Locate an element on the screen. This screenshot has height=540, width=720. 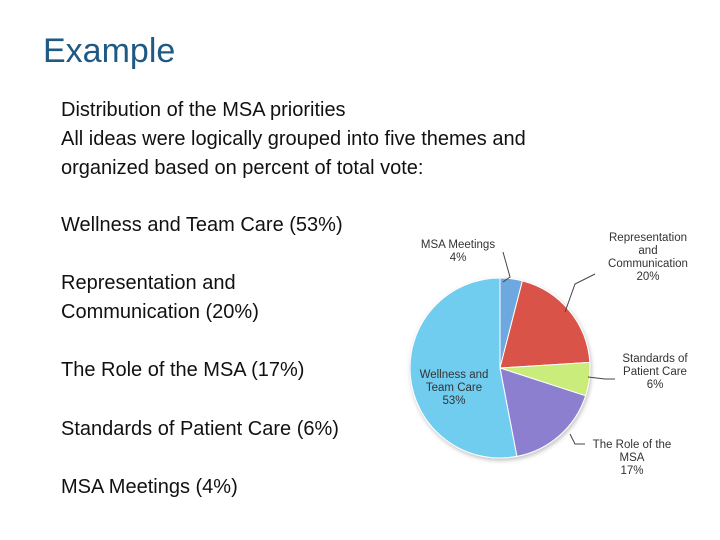
pie-label-line: 17% is located at coordinates (631, 471).